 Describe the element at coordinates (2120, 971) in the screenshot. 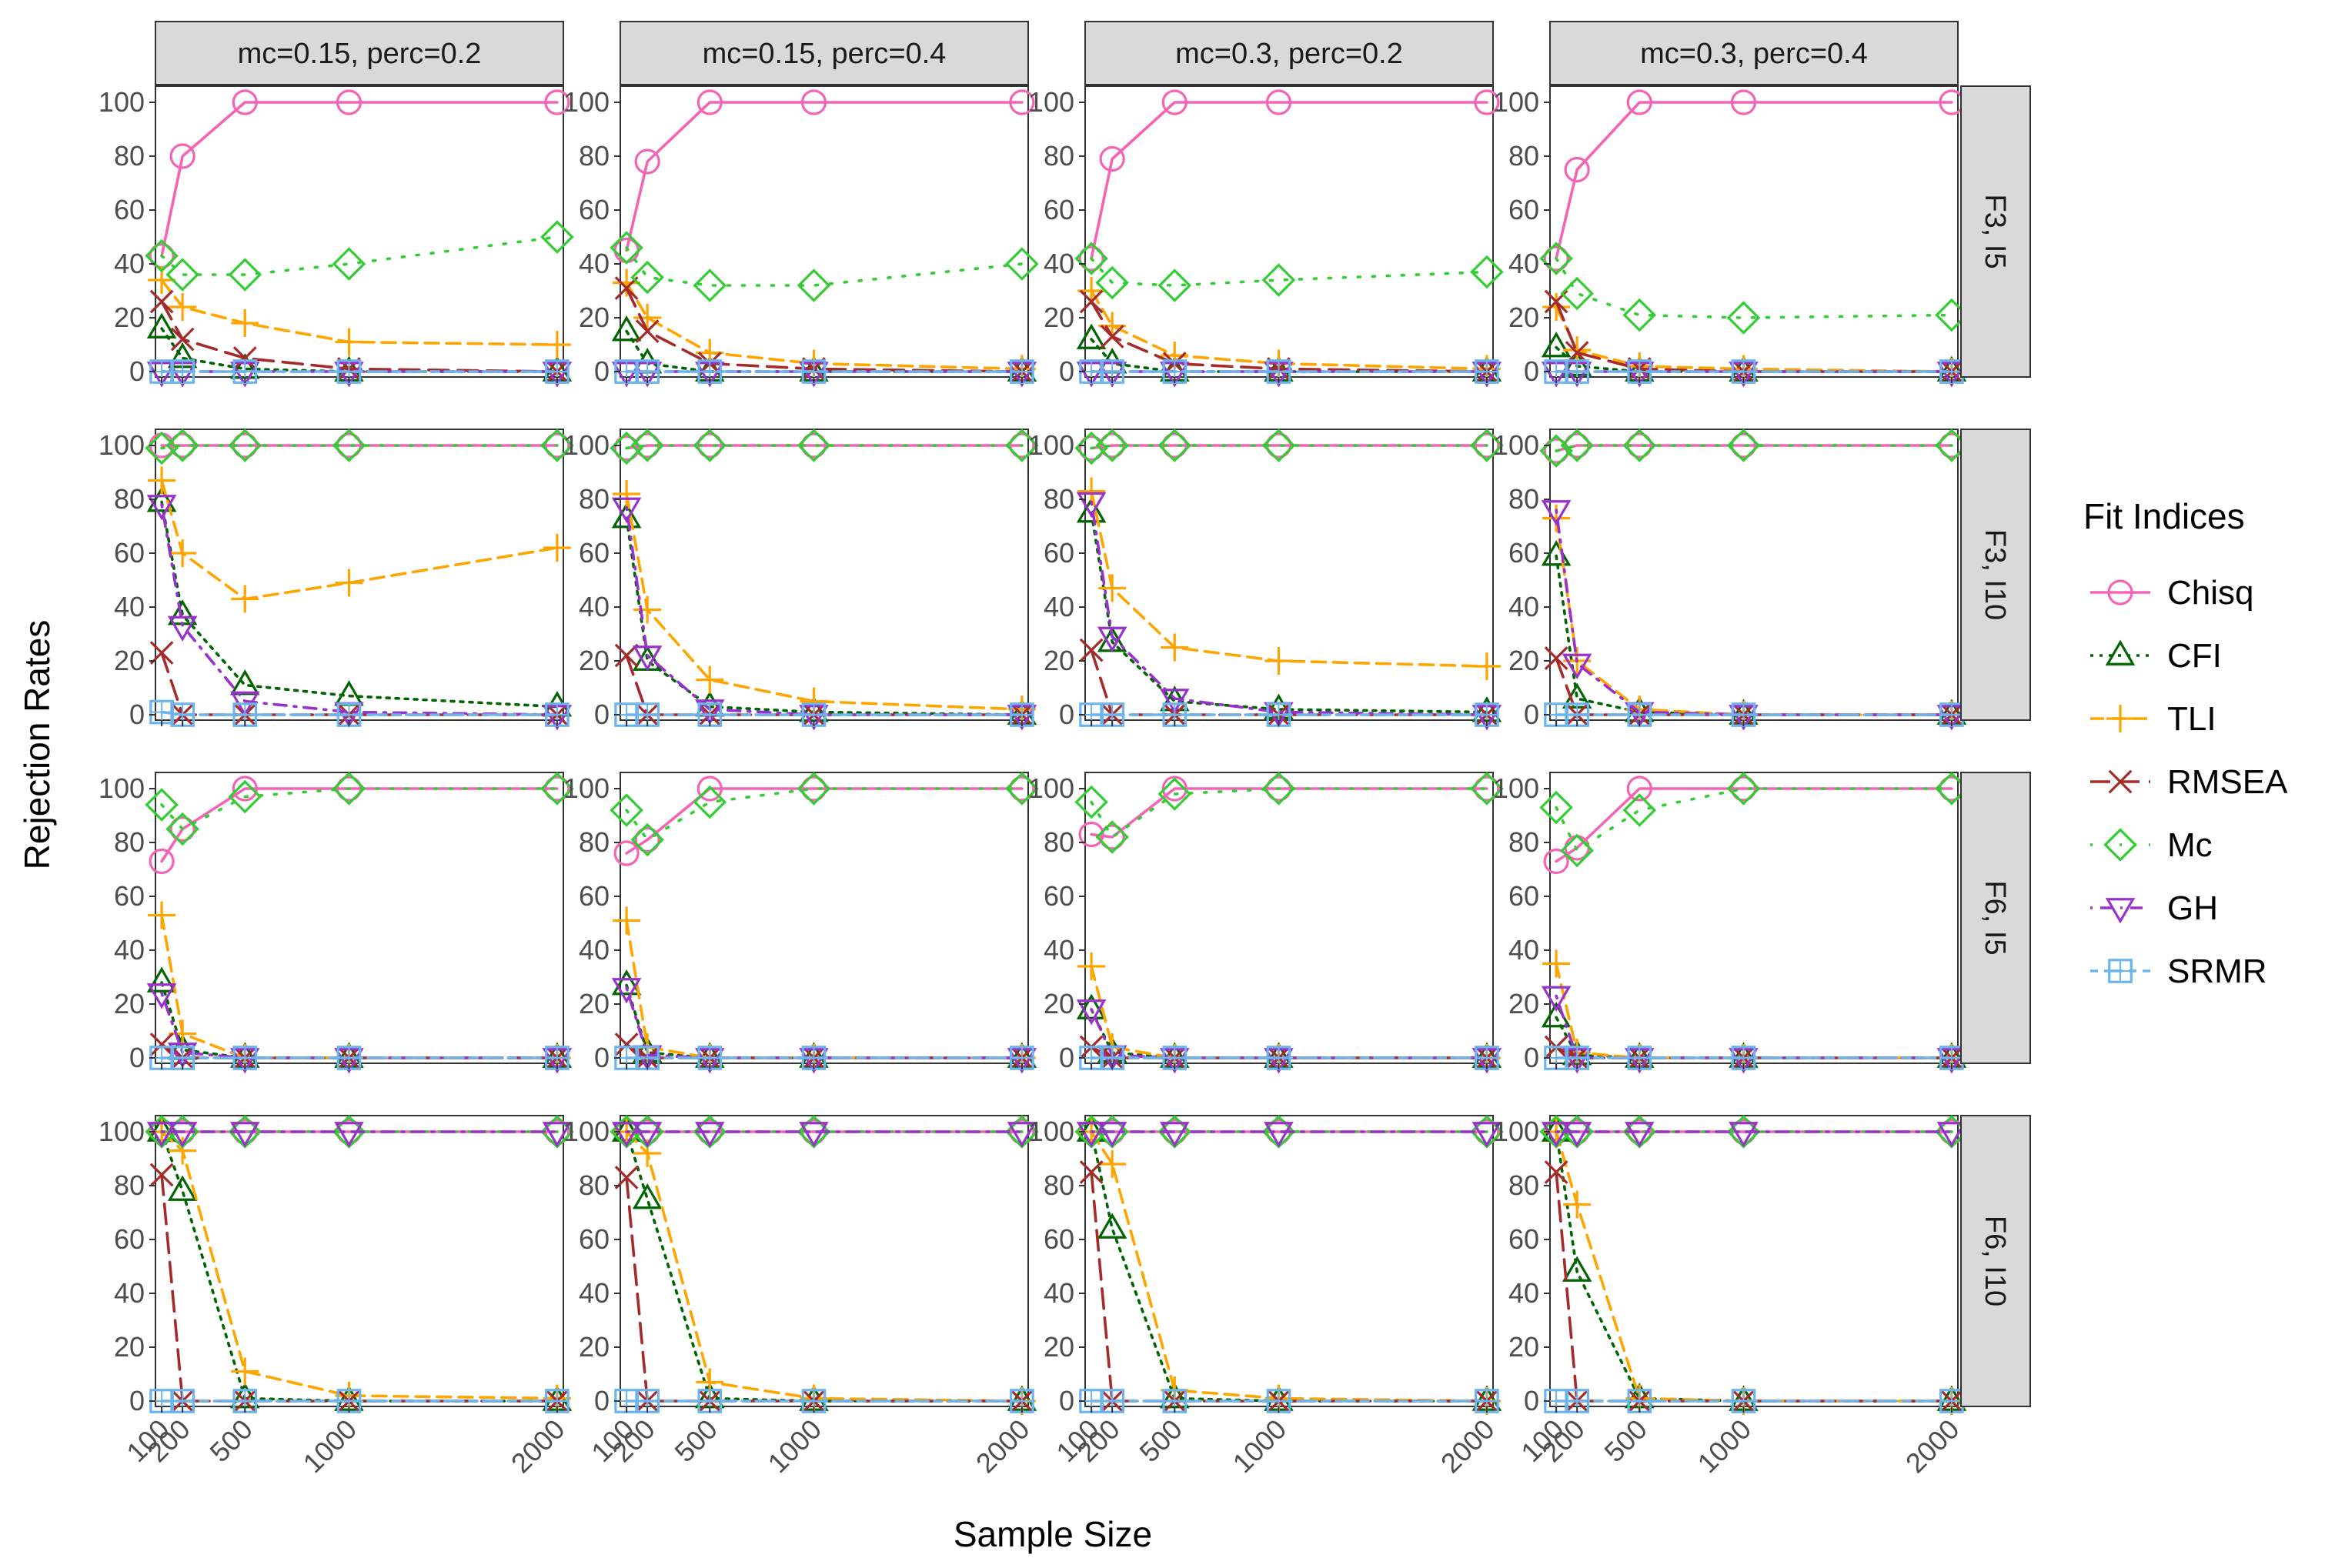

I see `legend-marker` at that location.